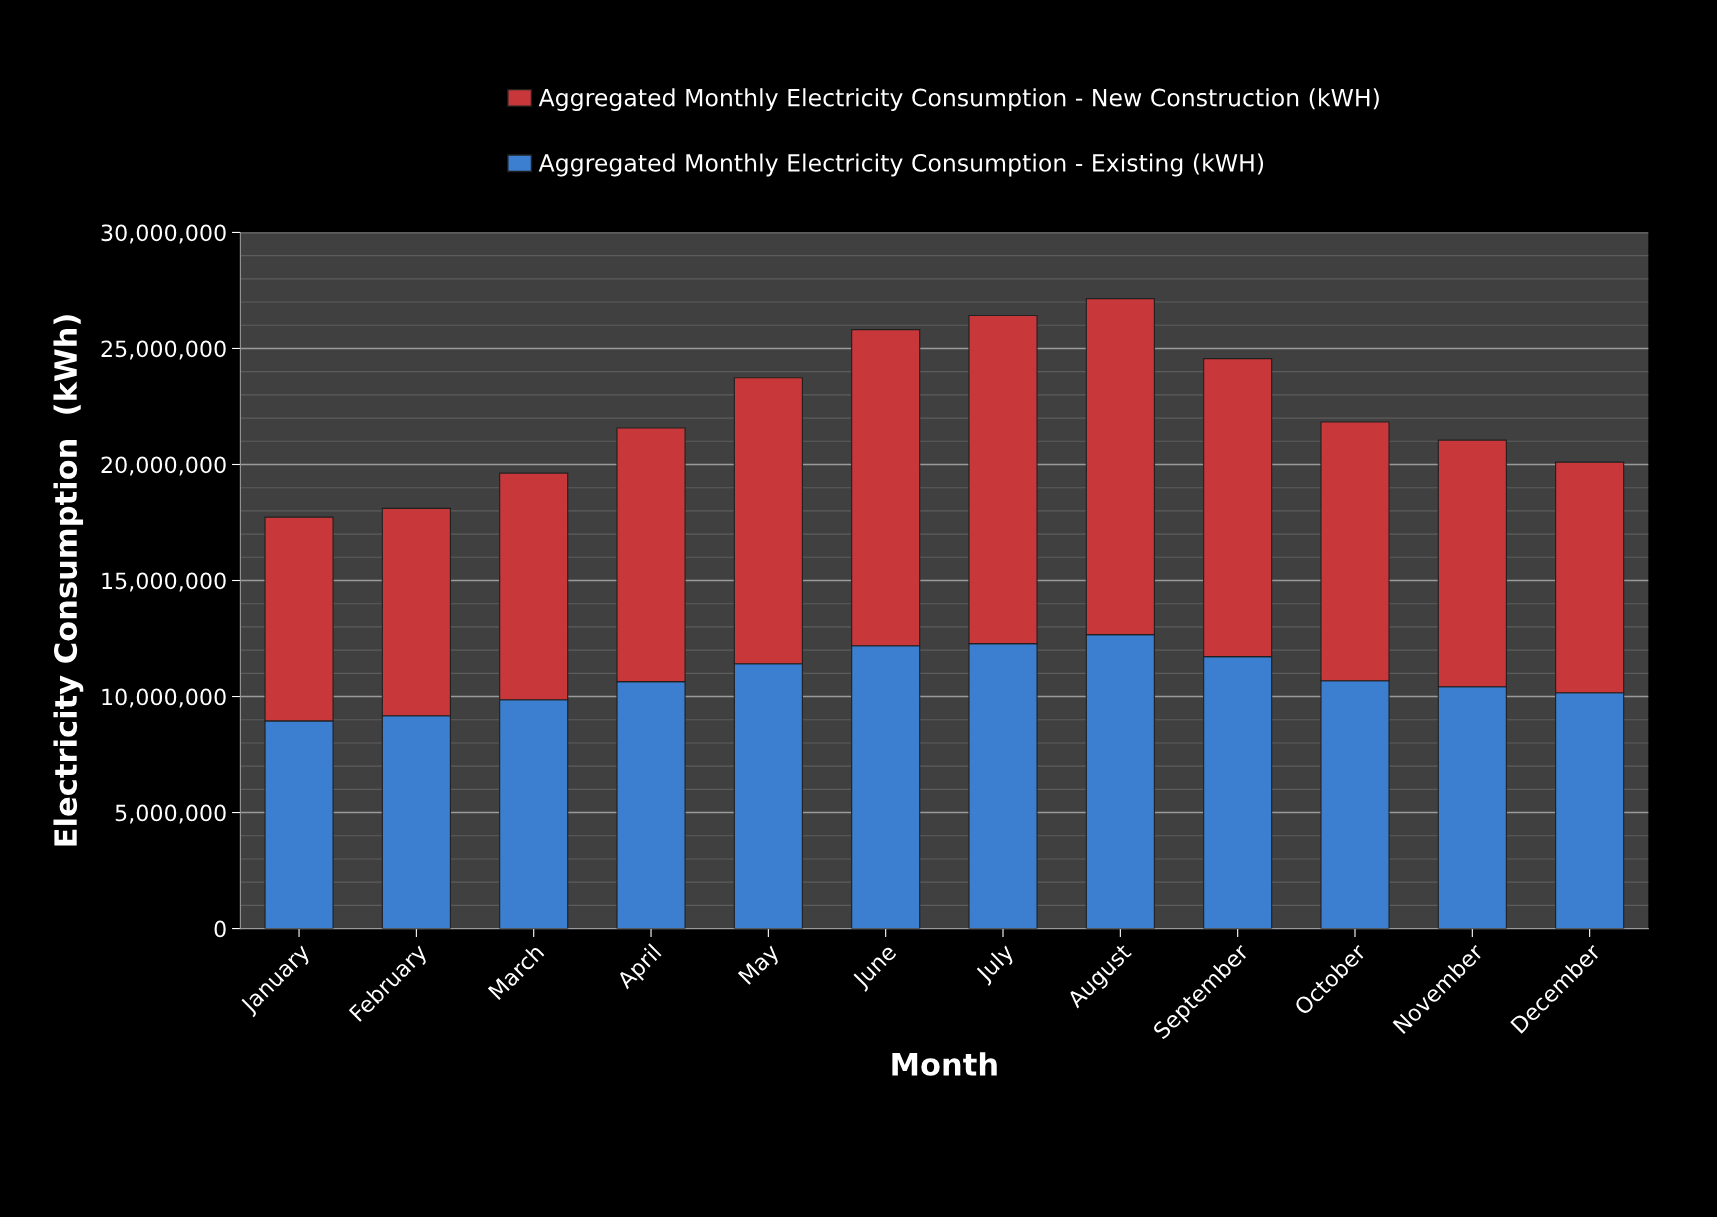  I want to click on y-tick-label: 10,000,000, so click(164, 698).